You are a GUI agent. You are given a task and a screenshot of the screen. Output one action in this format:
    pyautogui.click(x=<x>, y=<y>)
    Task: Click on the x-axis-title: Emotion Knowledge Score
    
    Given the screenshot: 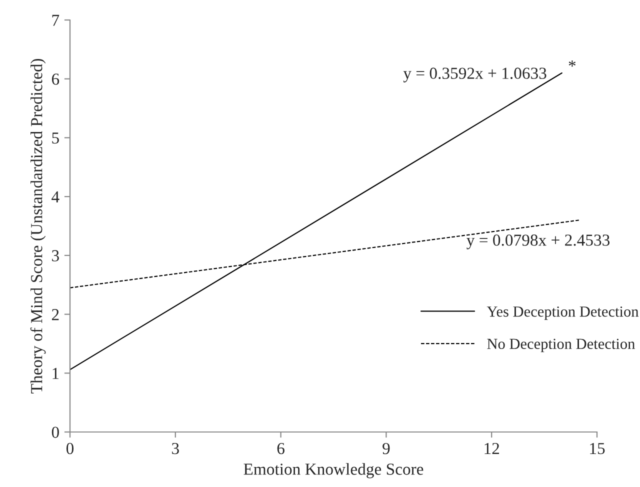 What is the action you would take?
    pyautogui.click(x=334, y=470)
    